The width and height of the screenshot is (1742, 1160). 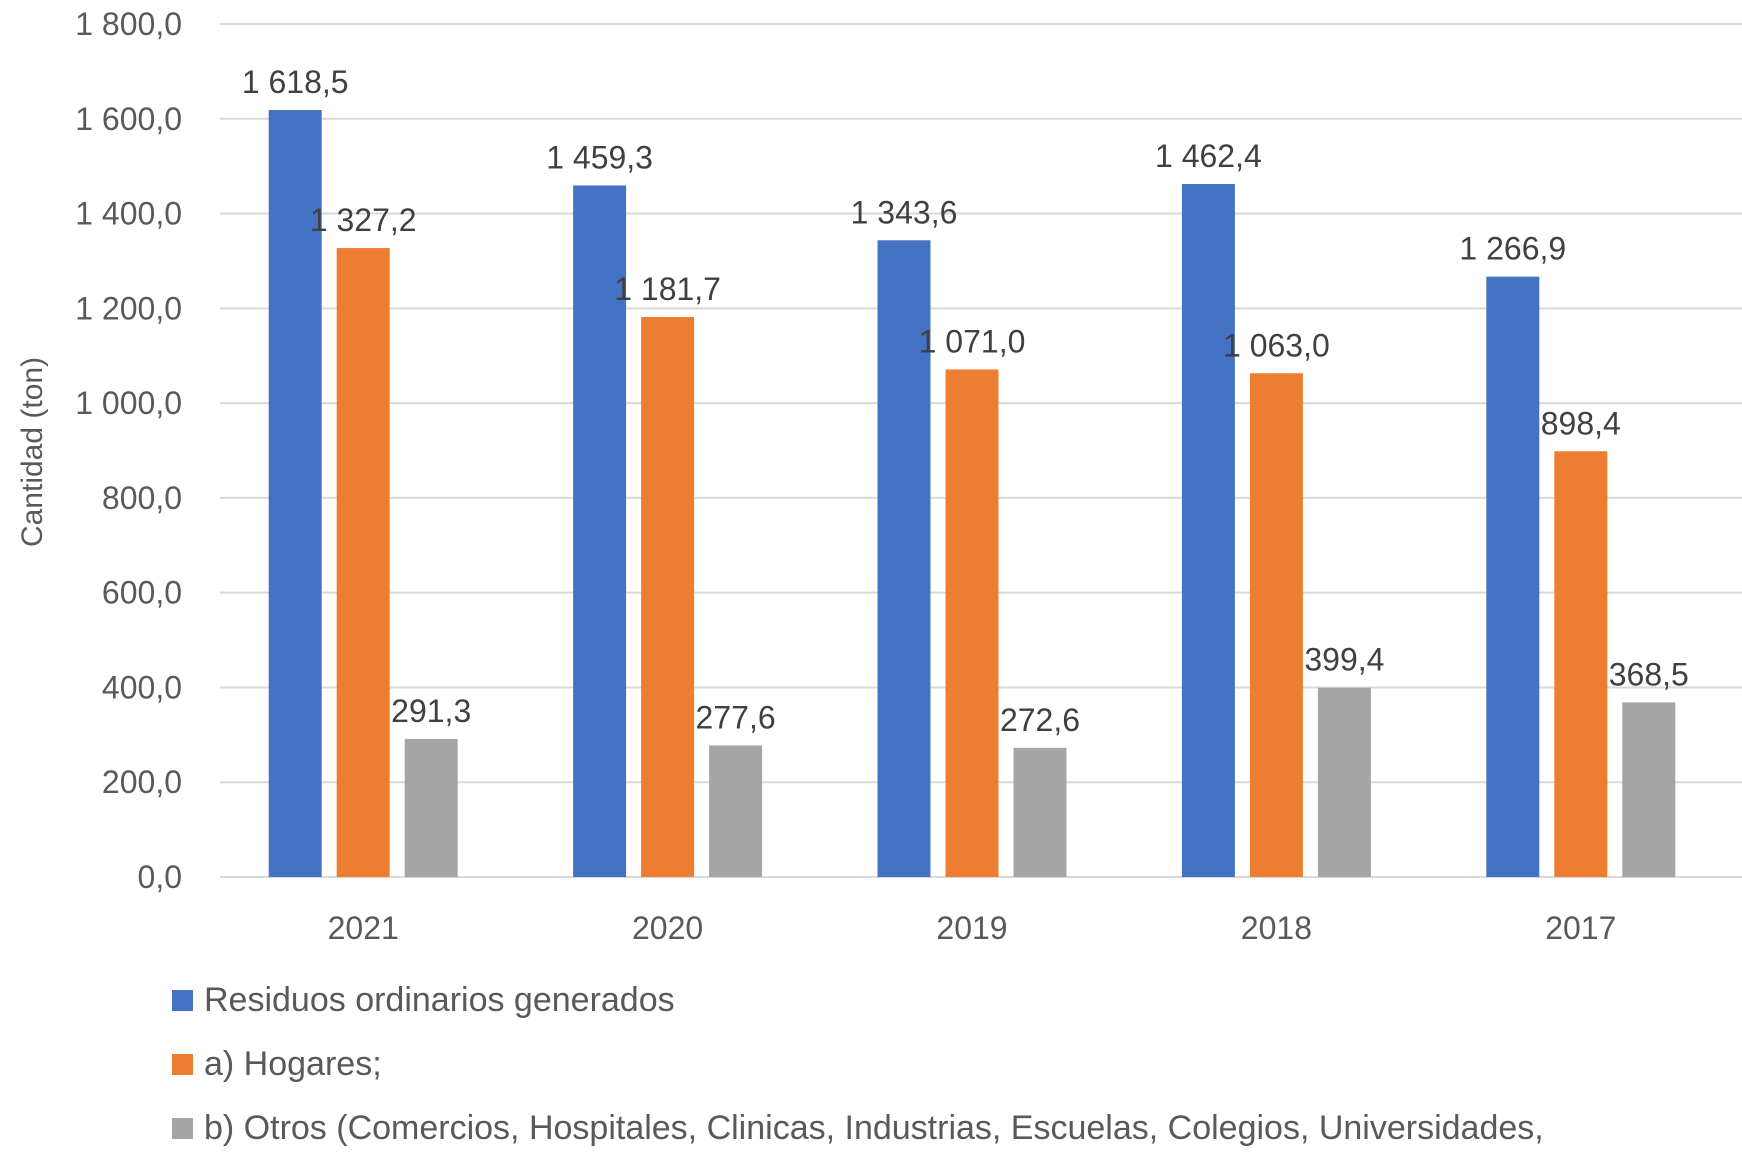 I want to click on y-tick-label: 800,0, so click(x=142, y=498).